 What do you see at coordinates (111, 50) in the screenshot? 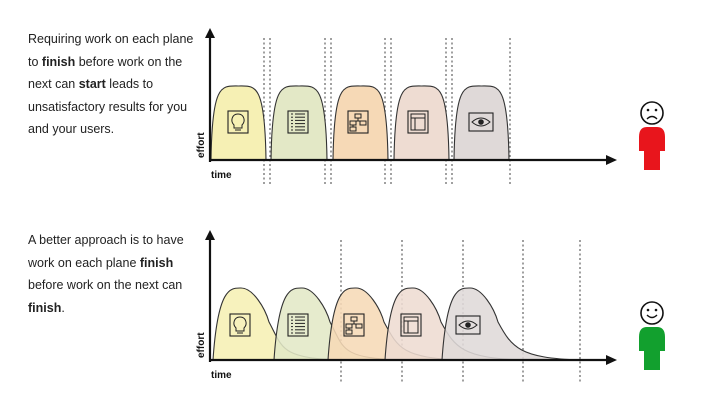
I see `top-caption-part: Requiring work on each plane to` at bounding box center [111, 50].